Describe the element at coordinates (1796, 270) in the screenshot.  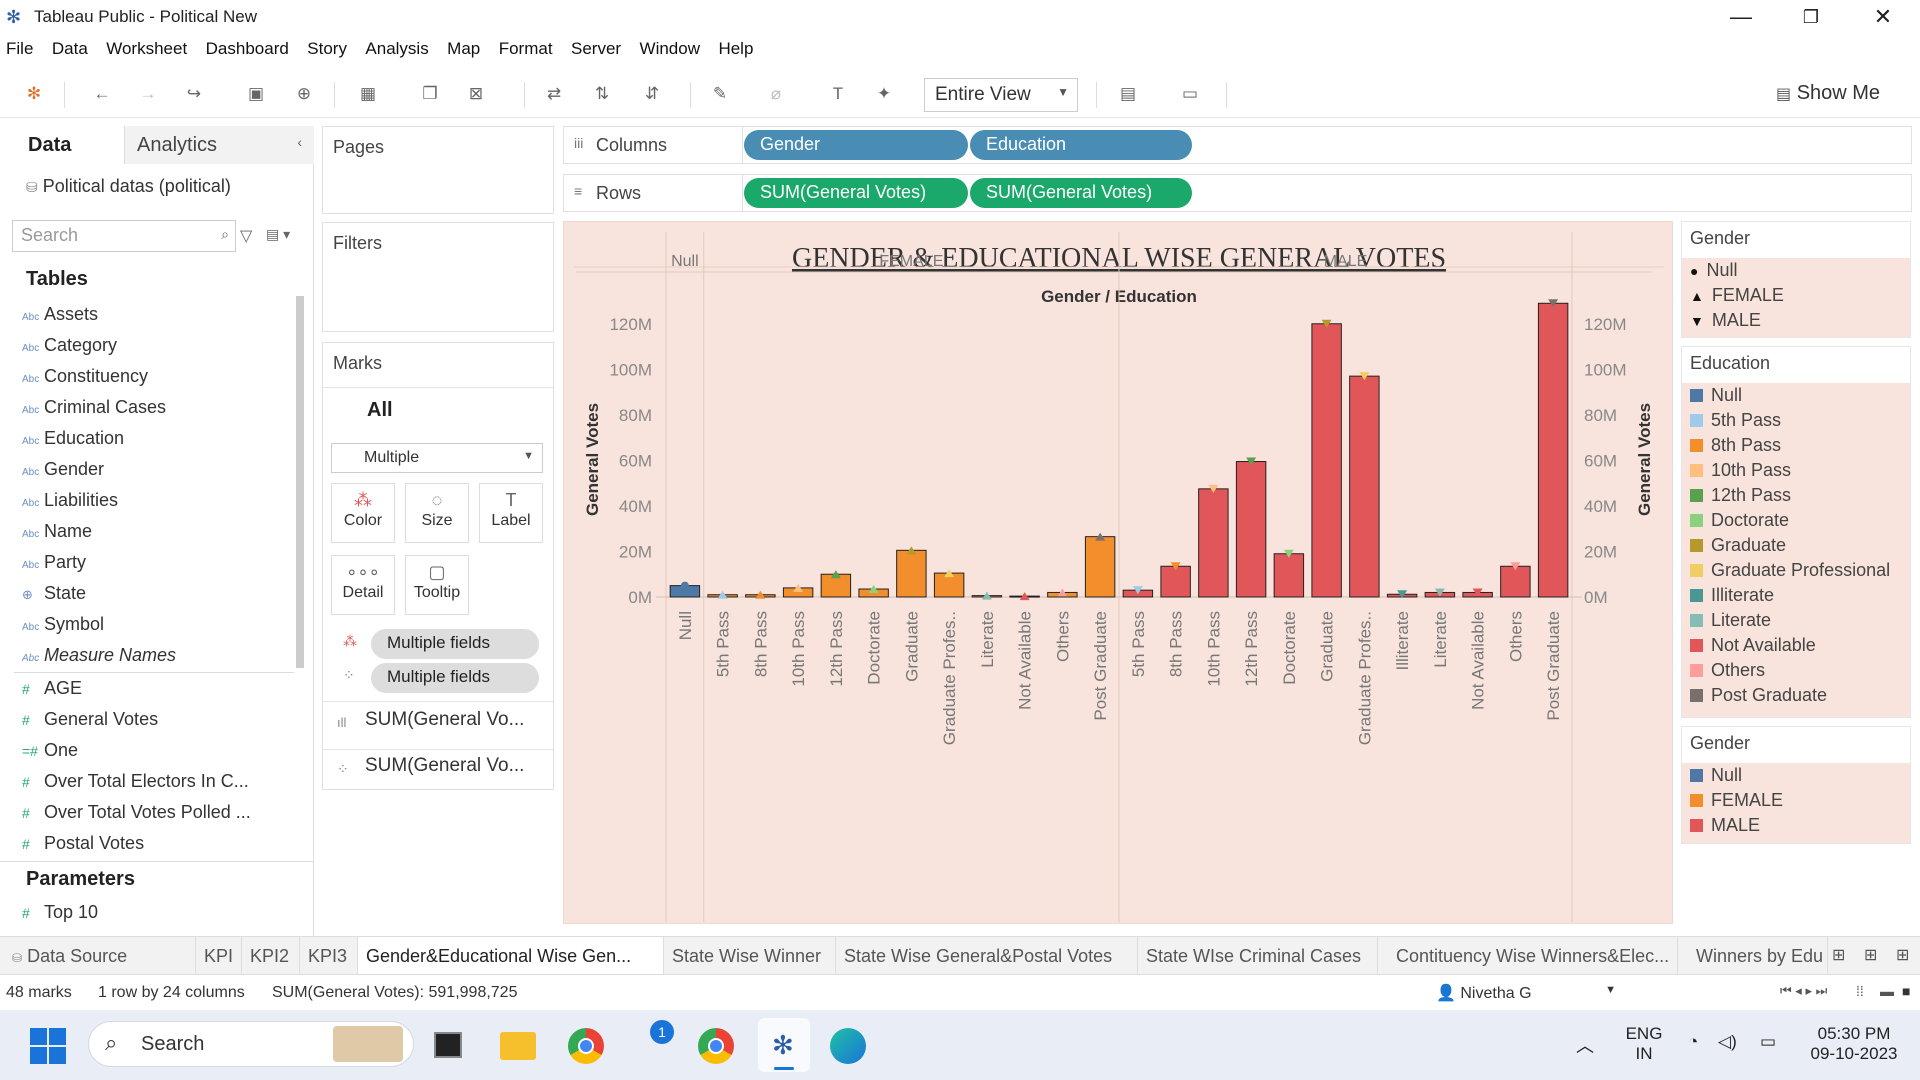
I see `legend-shape-null: ● Null` at that location.